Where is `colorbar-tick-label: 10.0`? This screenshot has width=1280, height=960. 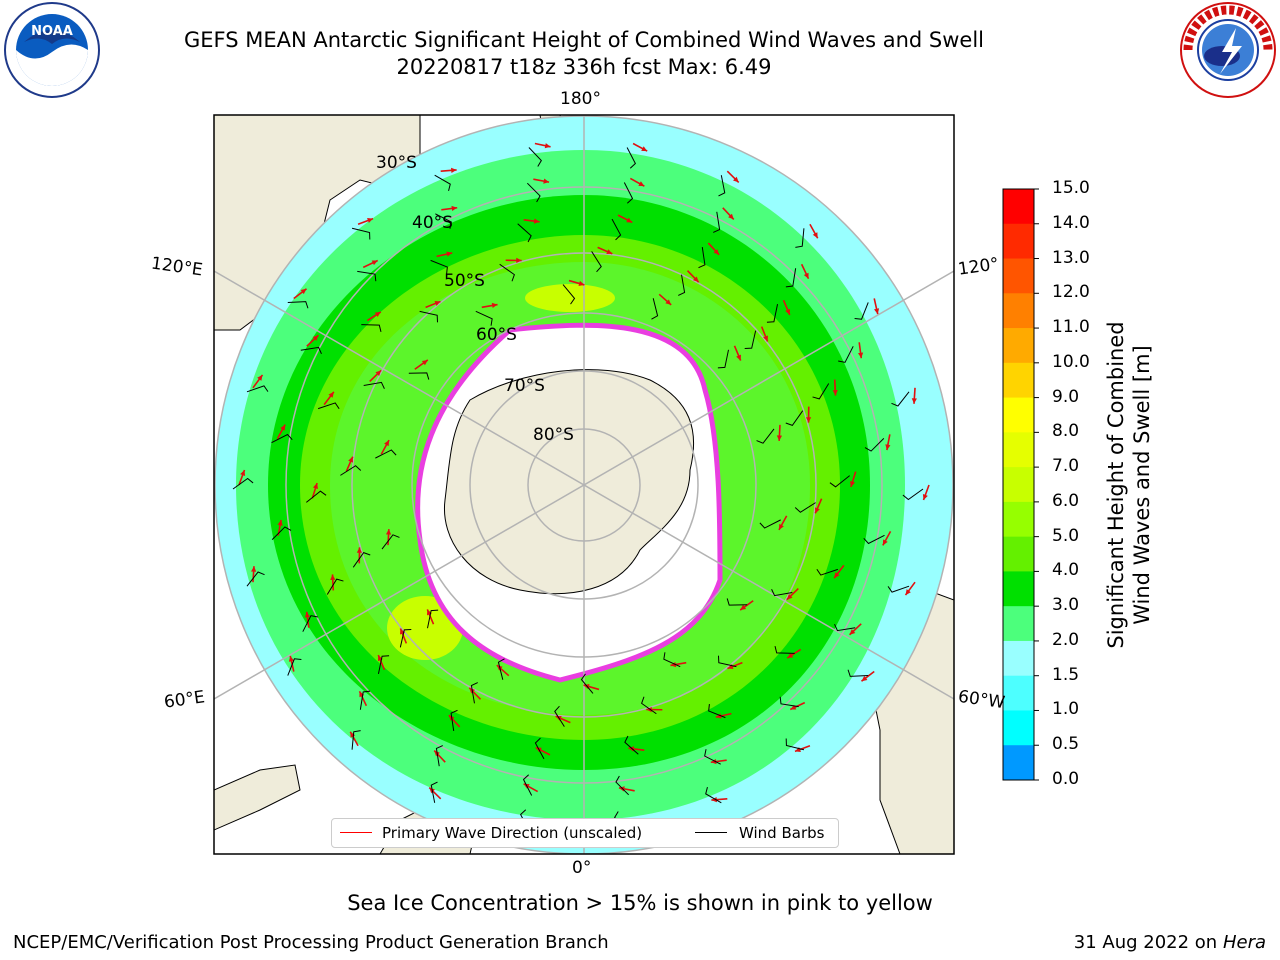
colorbar-tick-label: 10.0 is located at coordinates (1071, 361).